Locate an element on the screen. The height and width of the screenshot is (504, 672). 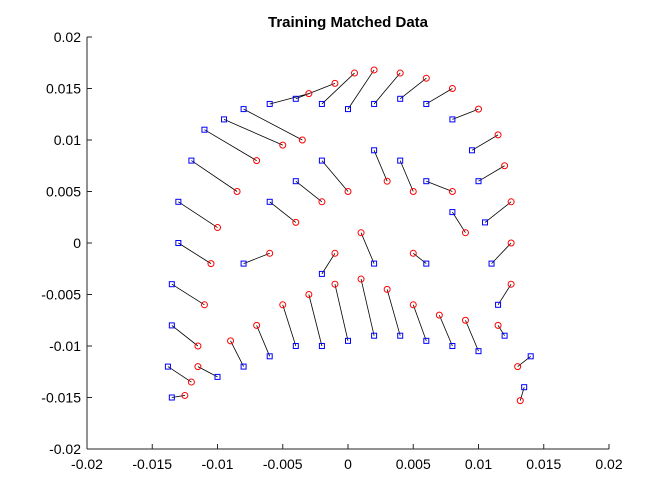
y-tick-label: -0.015 is located at coordinates (61, 398).